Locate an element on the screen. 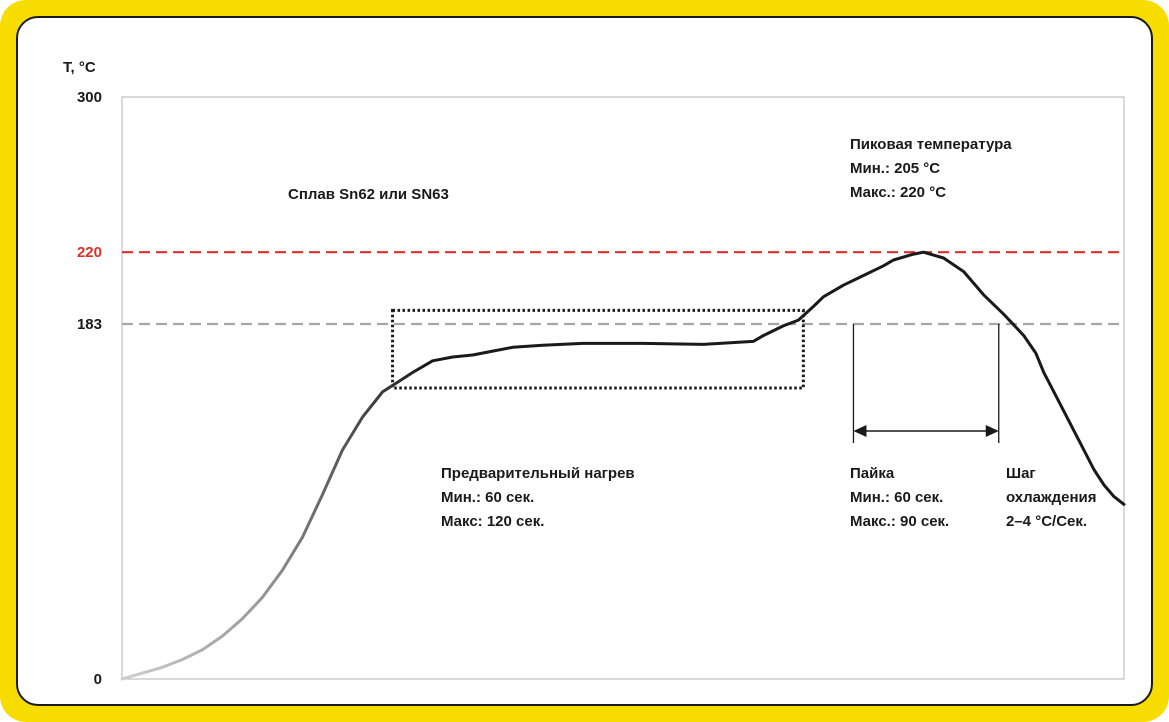 The image size is (1169, 722). y-tick-label-300: 300 is located at coordinates (89, 97).